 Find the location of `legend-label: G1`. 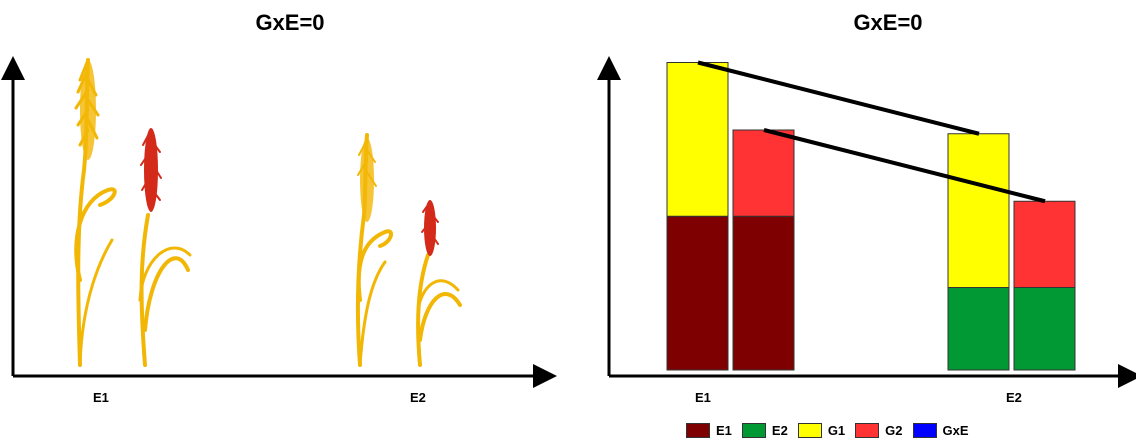

legend-label: G1 is located at coordinates (836, 430).